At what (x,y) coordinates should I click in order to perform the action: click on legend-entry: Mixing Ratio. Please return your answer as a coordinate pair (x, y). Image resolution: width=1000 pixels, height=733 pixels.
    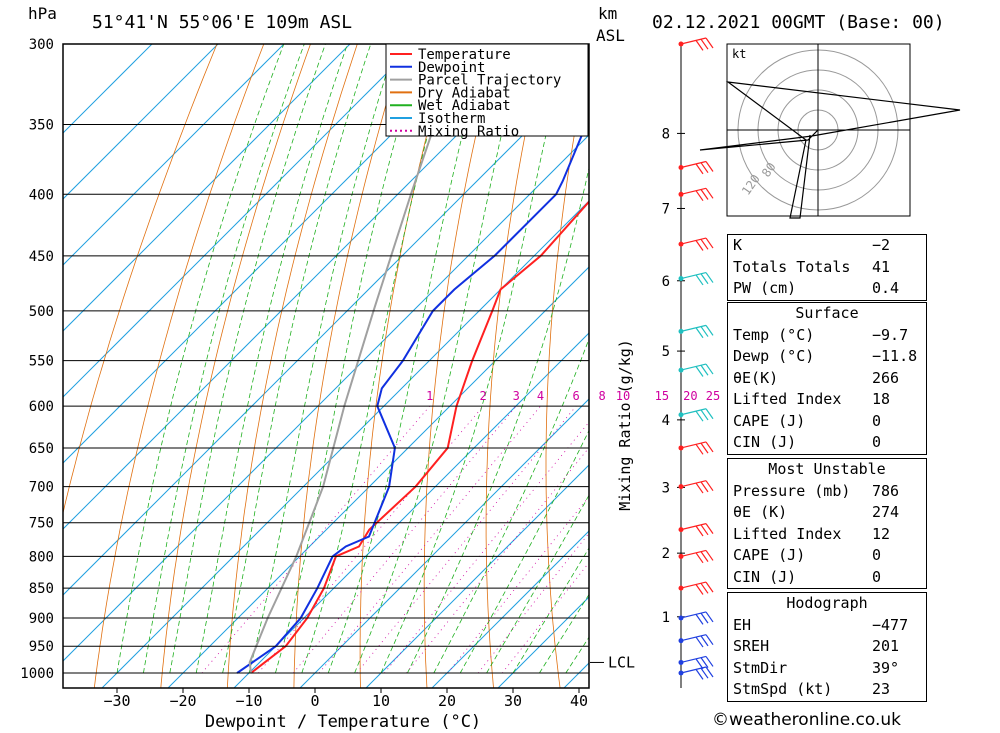
    Looking at the image, I should click on (468, 132).